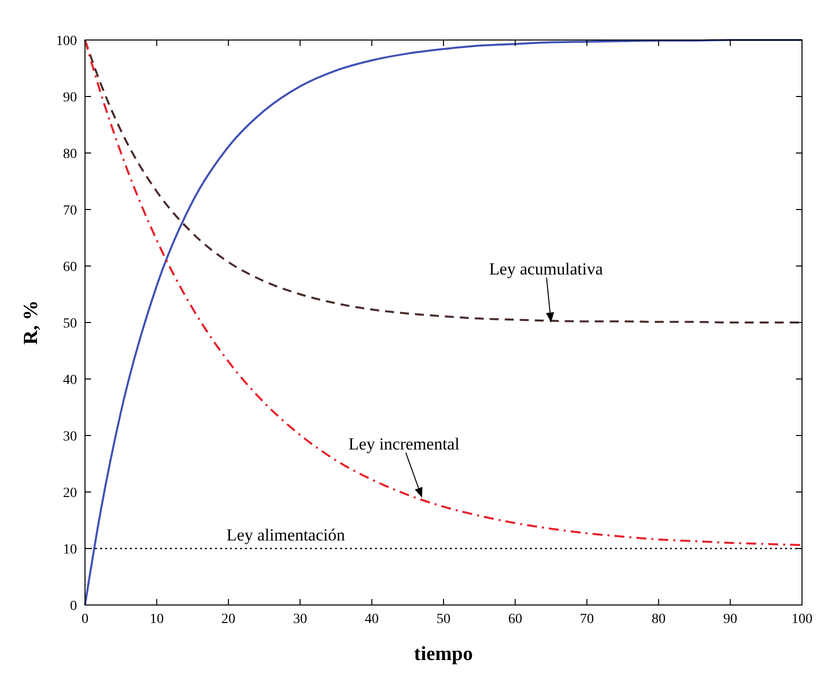 Image resolution: width=832 pixels, height=673 pixels. What do you see at coordinates (70, 98) in the screenshot?
I see `y-tick-label: 90` at bounding box center [70, 98].